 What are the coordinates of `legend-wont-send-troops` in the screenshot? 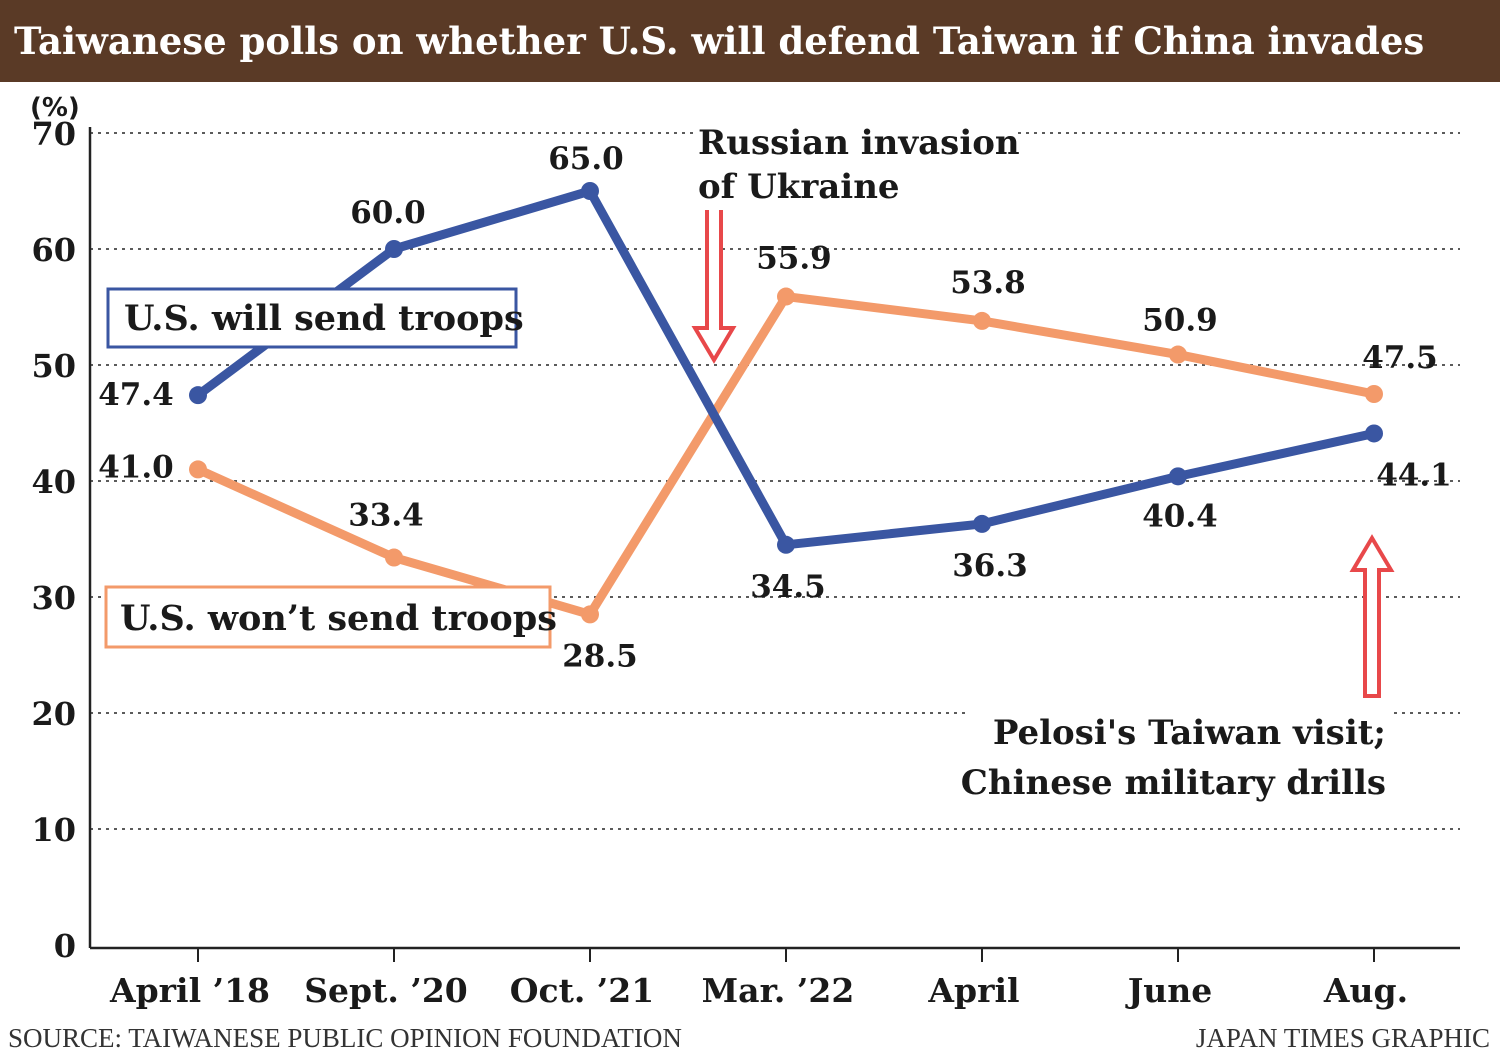 It's located at (328, 617).